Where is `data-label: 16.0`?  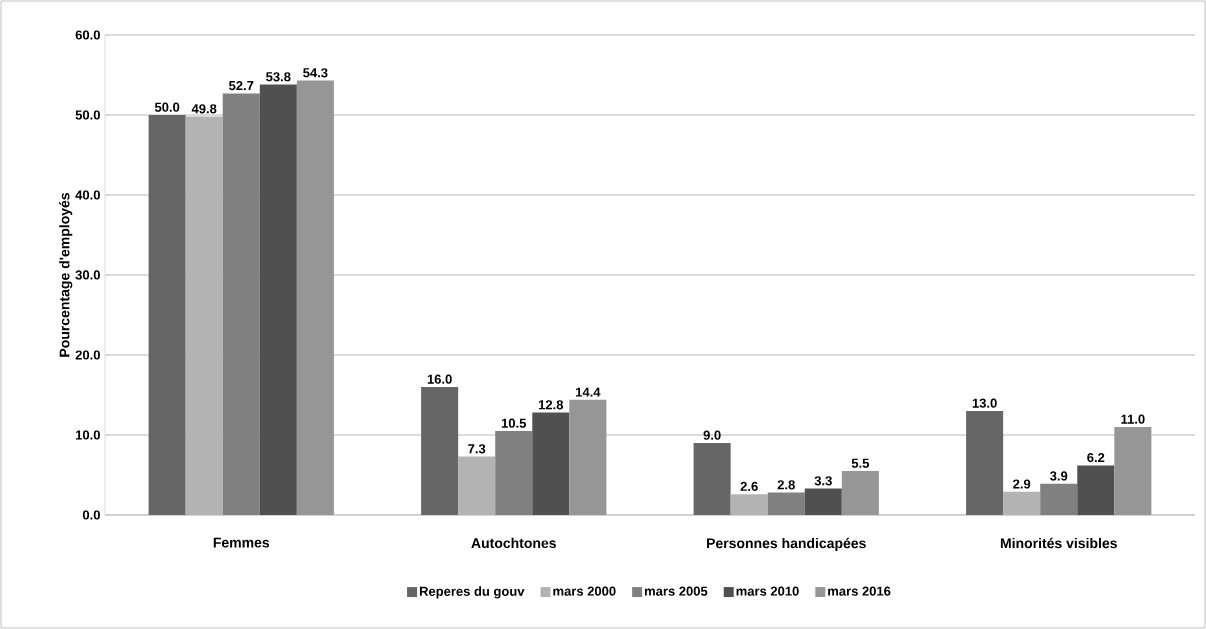
data-label: 16.0 is located at coordinates (439, 379).